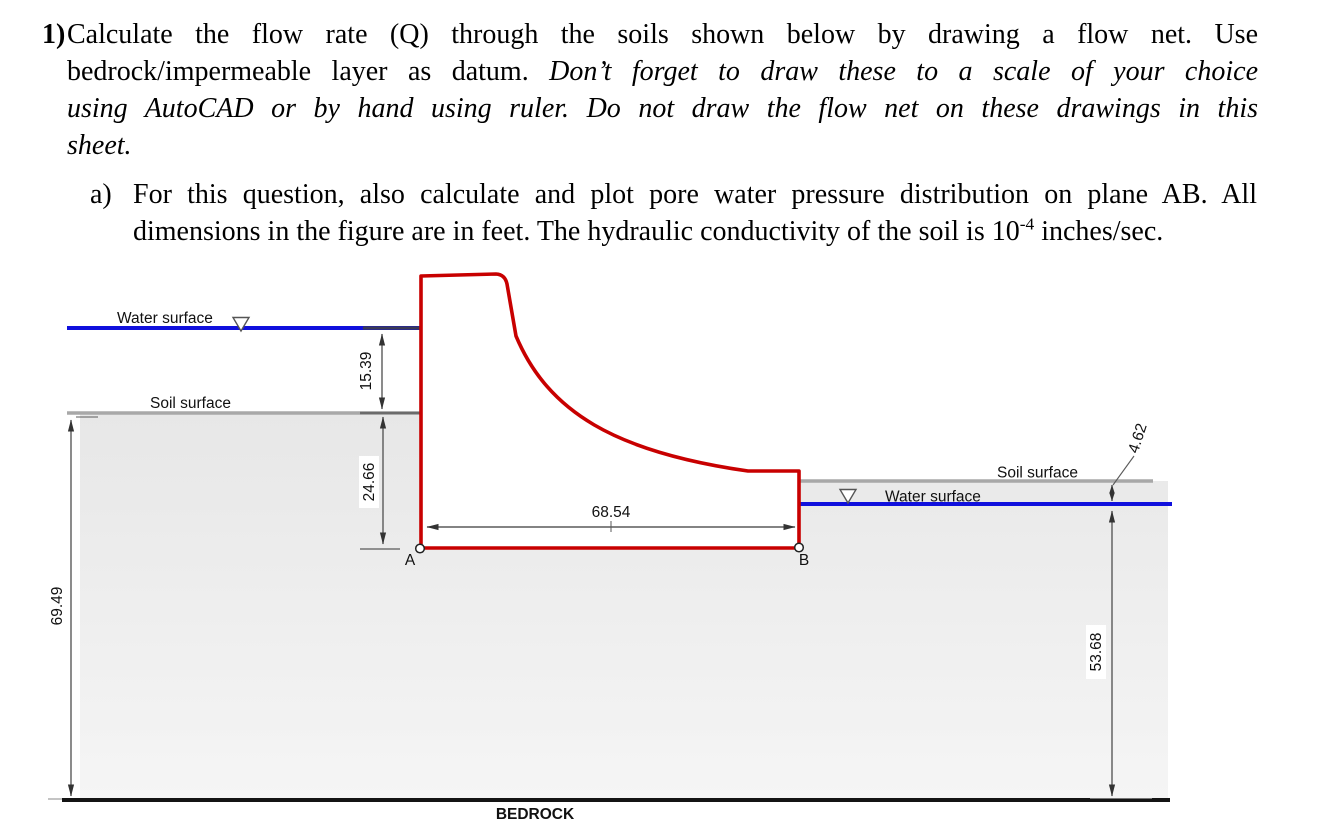  I want to click on dim-value-53-68: 53.68, so click(1096, 652).